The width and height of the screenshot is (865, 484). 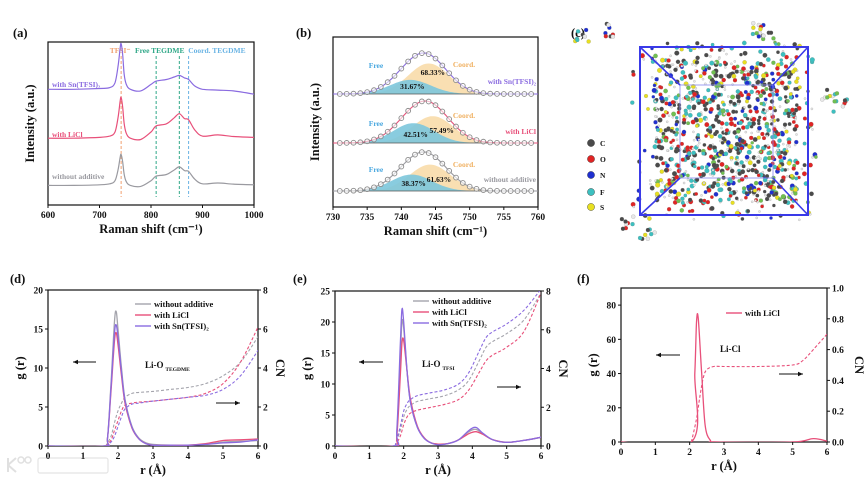 I want to click on simulation-box-edge, so click(x=660, y=66).